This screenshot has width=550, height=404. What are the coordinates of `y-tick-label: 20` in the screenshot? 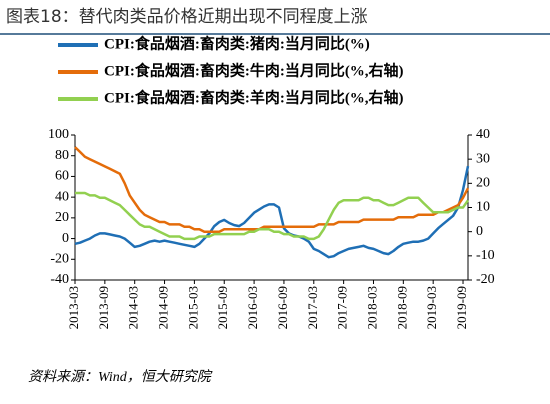 It's located at (62, 217).